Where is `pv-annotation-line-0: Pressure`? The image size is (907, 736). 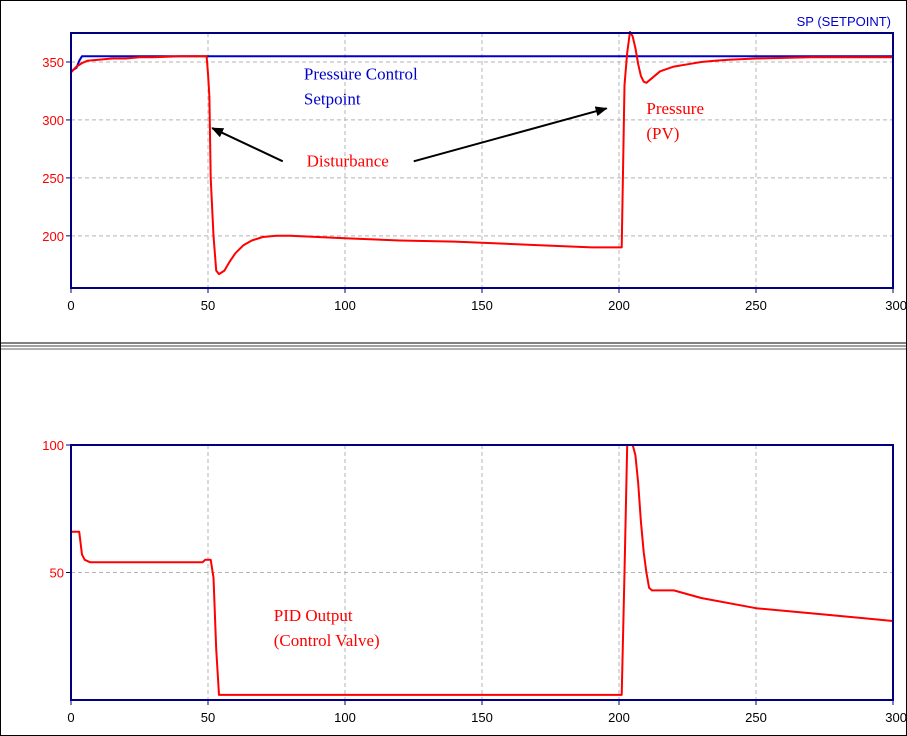 pv-annotation-line-0: Pressure is located at coordinates (675, 108).